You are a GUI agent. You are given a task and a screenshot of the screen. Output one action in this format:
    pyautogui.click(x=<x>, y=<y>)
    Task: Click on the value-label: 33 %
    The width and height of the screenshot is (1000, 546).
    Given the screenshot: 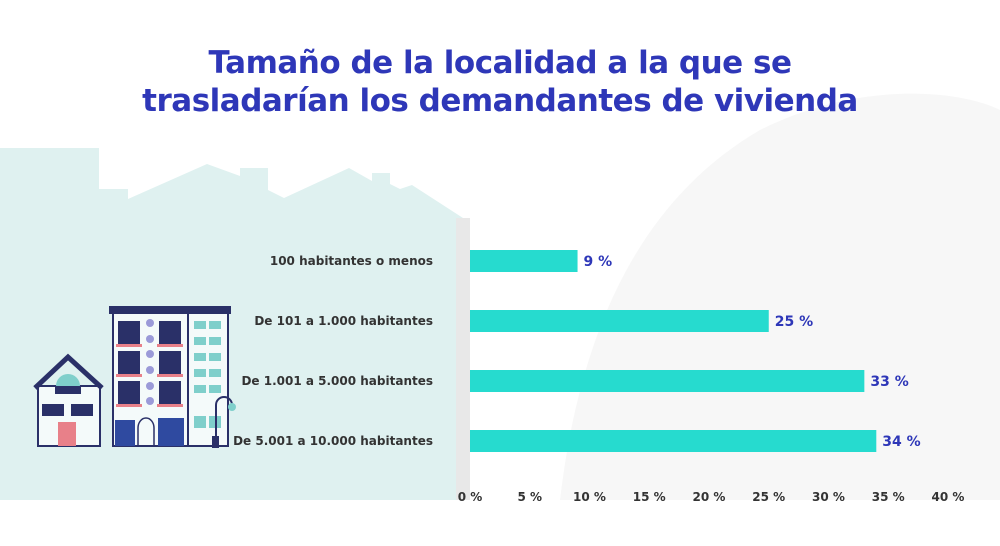 What is the action you would take?
    pyautogui.click(x=889, y=382)
    